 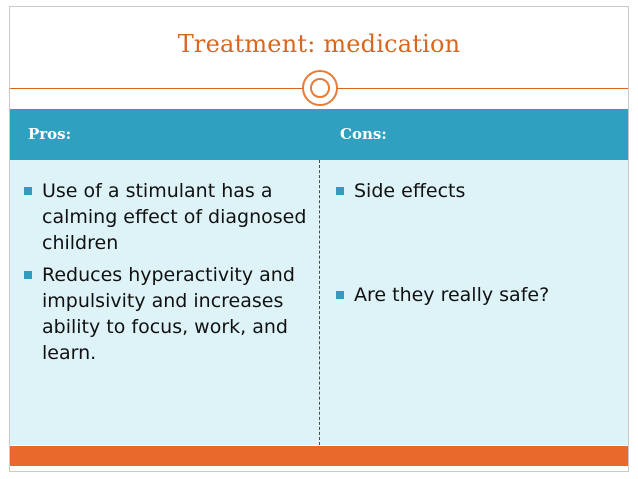 What do you see at coordinates (363, 134) in the screenshot?
I see `cons-header: Cons:` at bounding box center [363, 134].